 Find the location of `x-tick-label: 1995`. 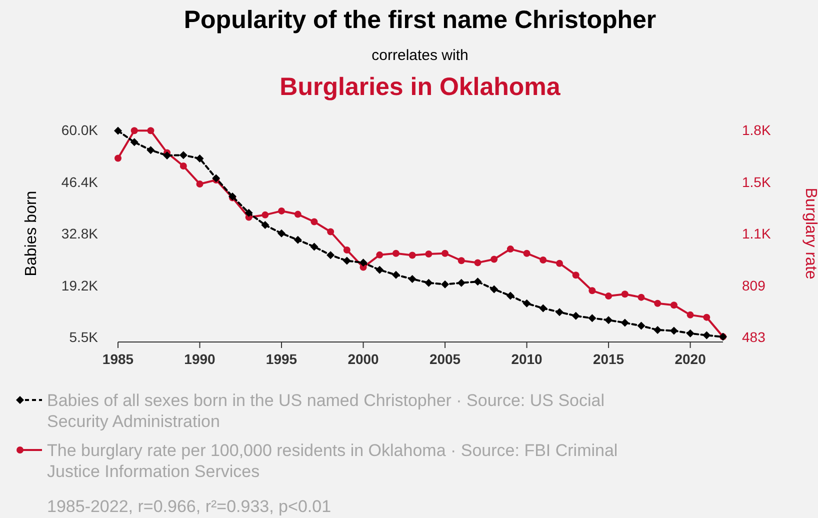

x-tick-label: 1995 is located at coordinates (282, 359).